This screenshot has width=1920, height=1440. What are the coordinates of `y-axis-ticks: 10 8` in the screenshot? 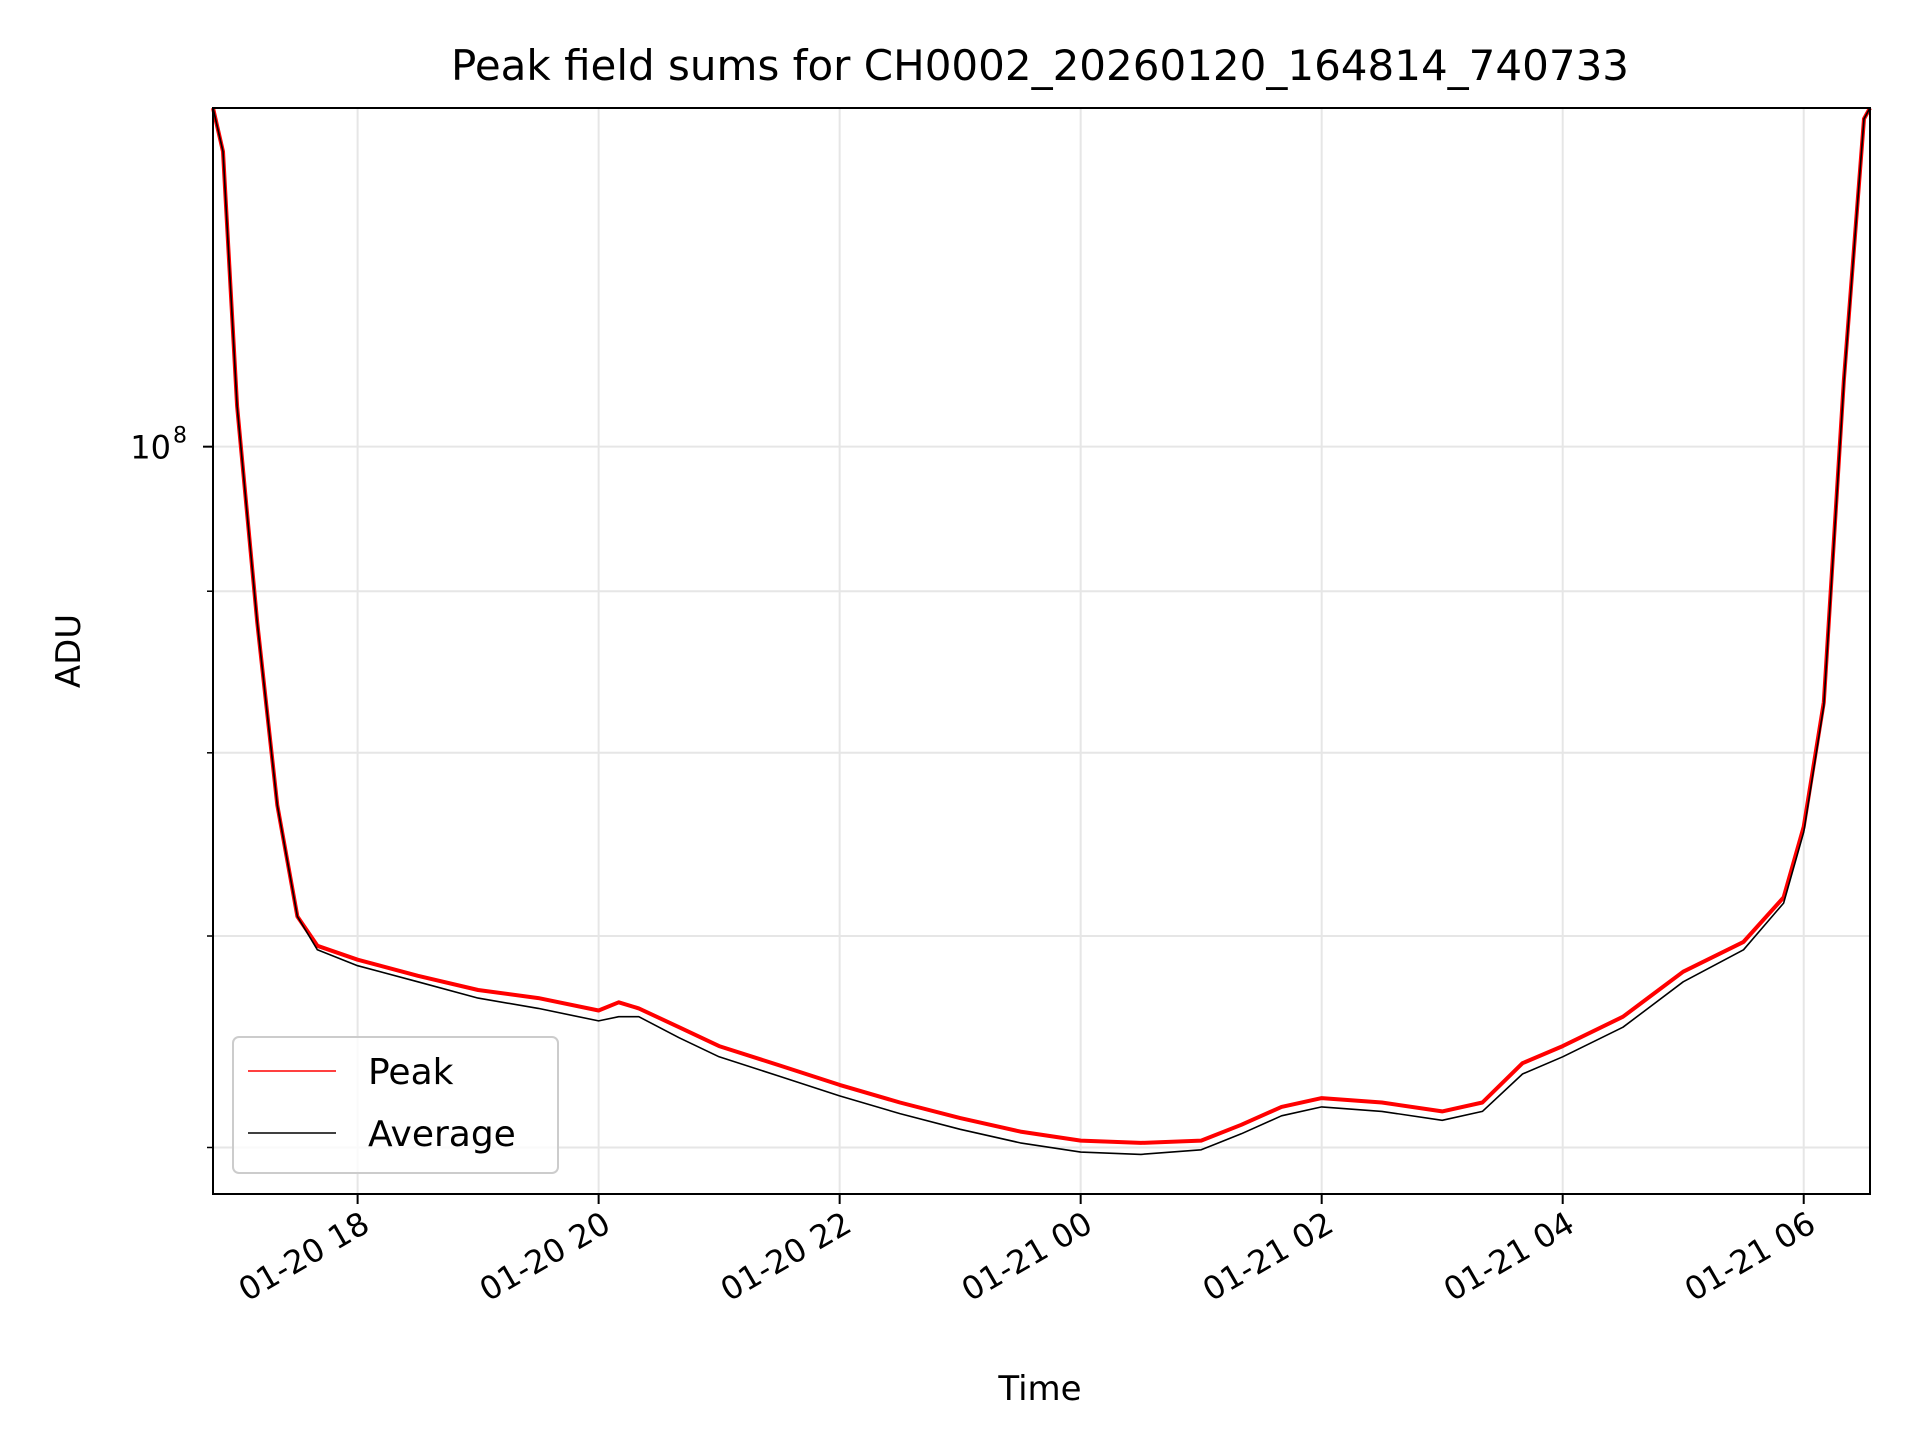 It's located at (171, 786).